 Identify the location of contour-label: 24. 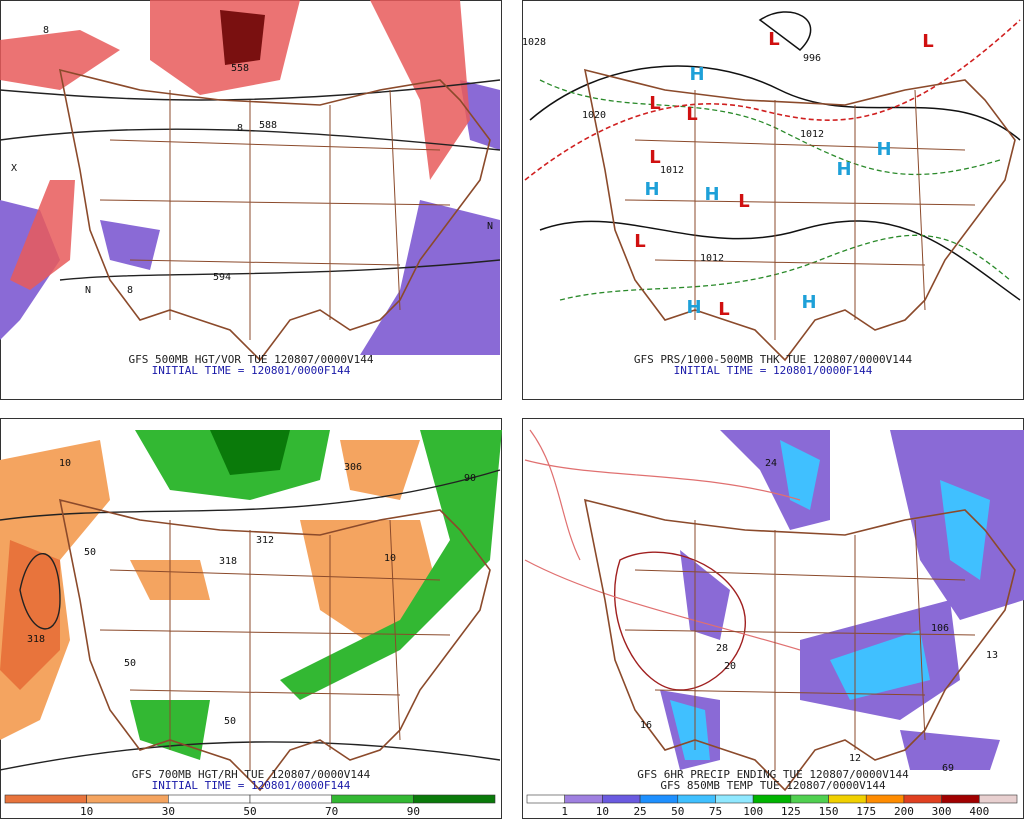
(771, 463).